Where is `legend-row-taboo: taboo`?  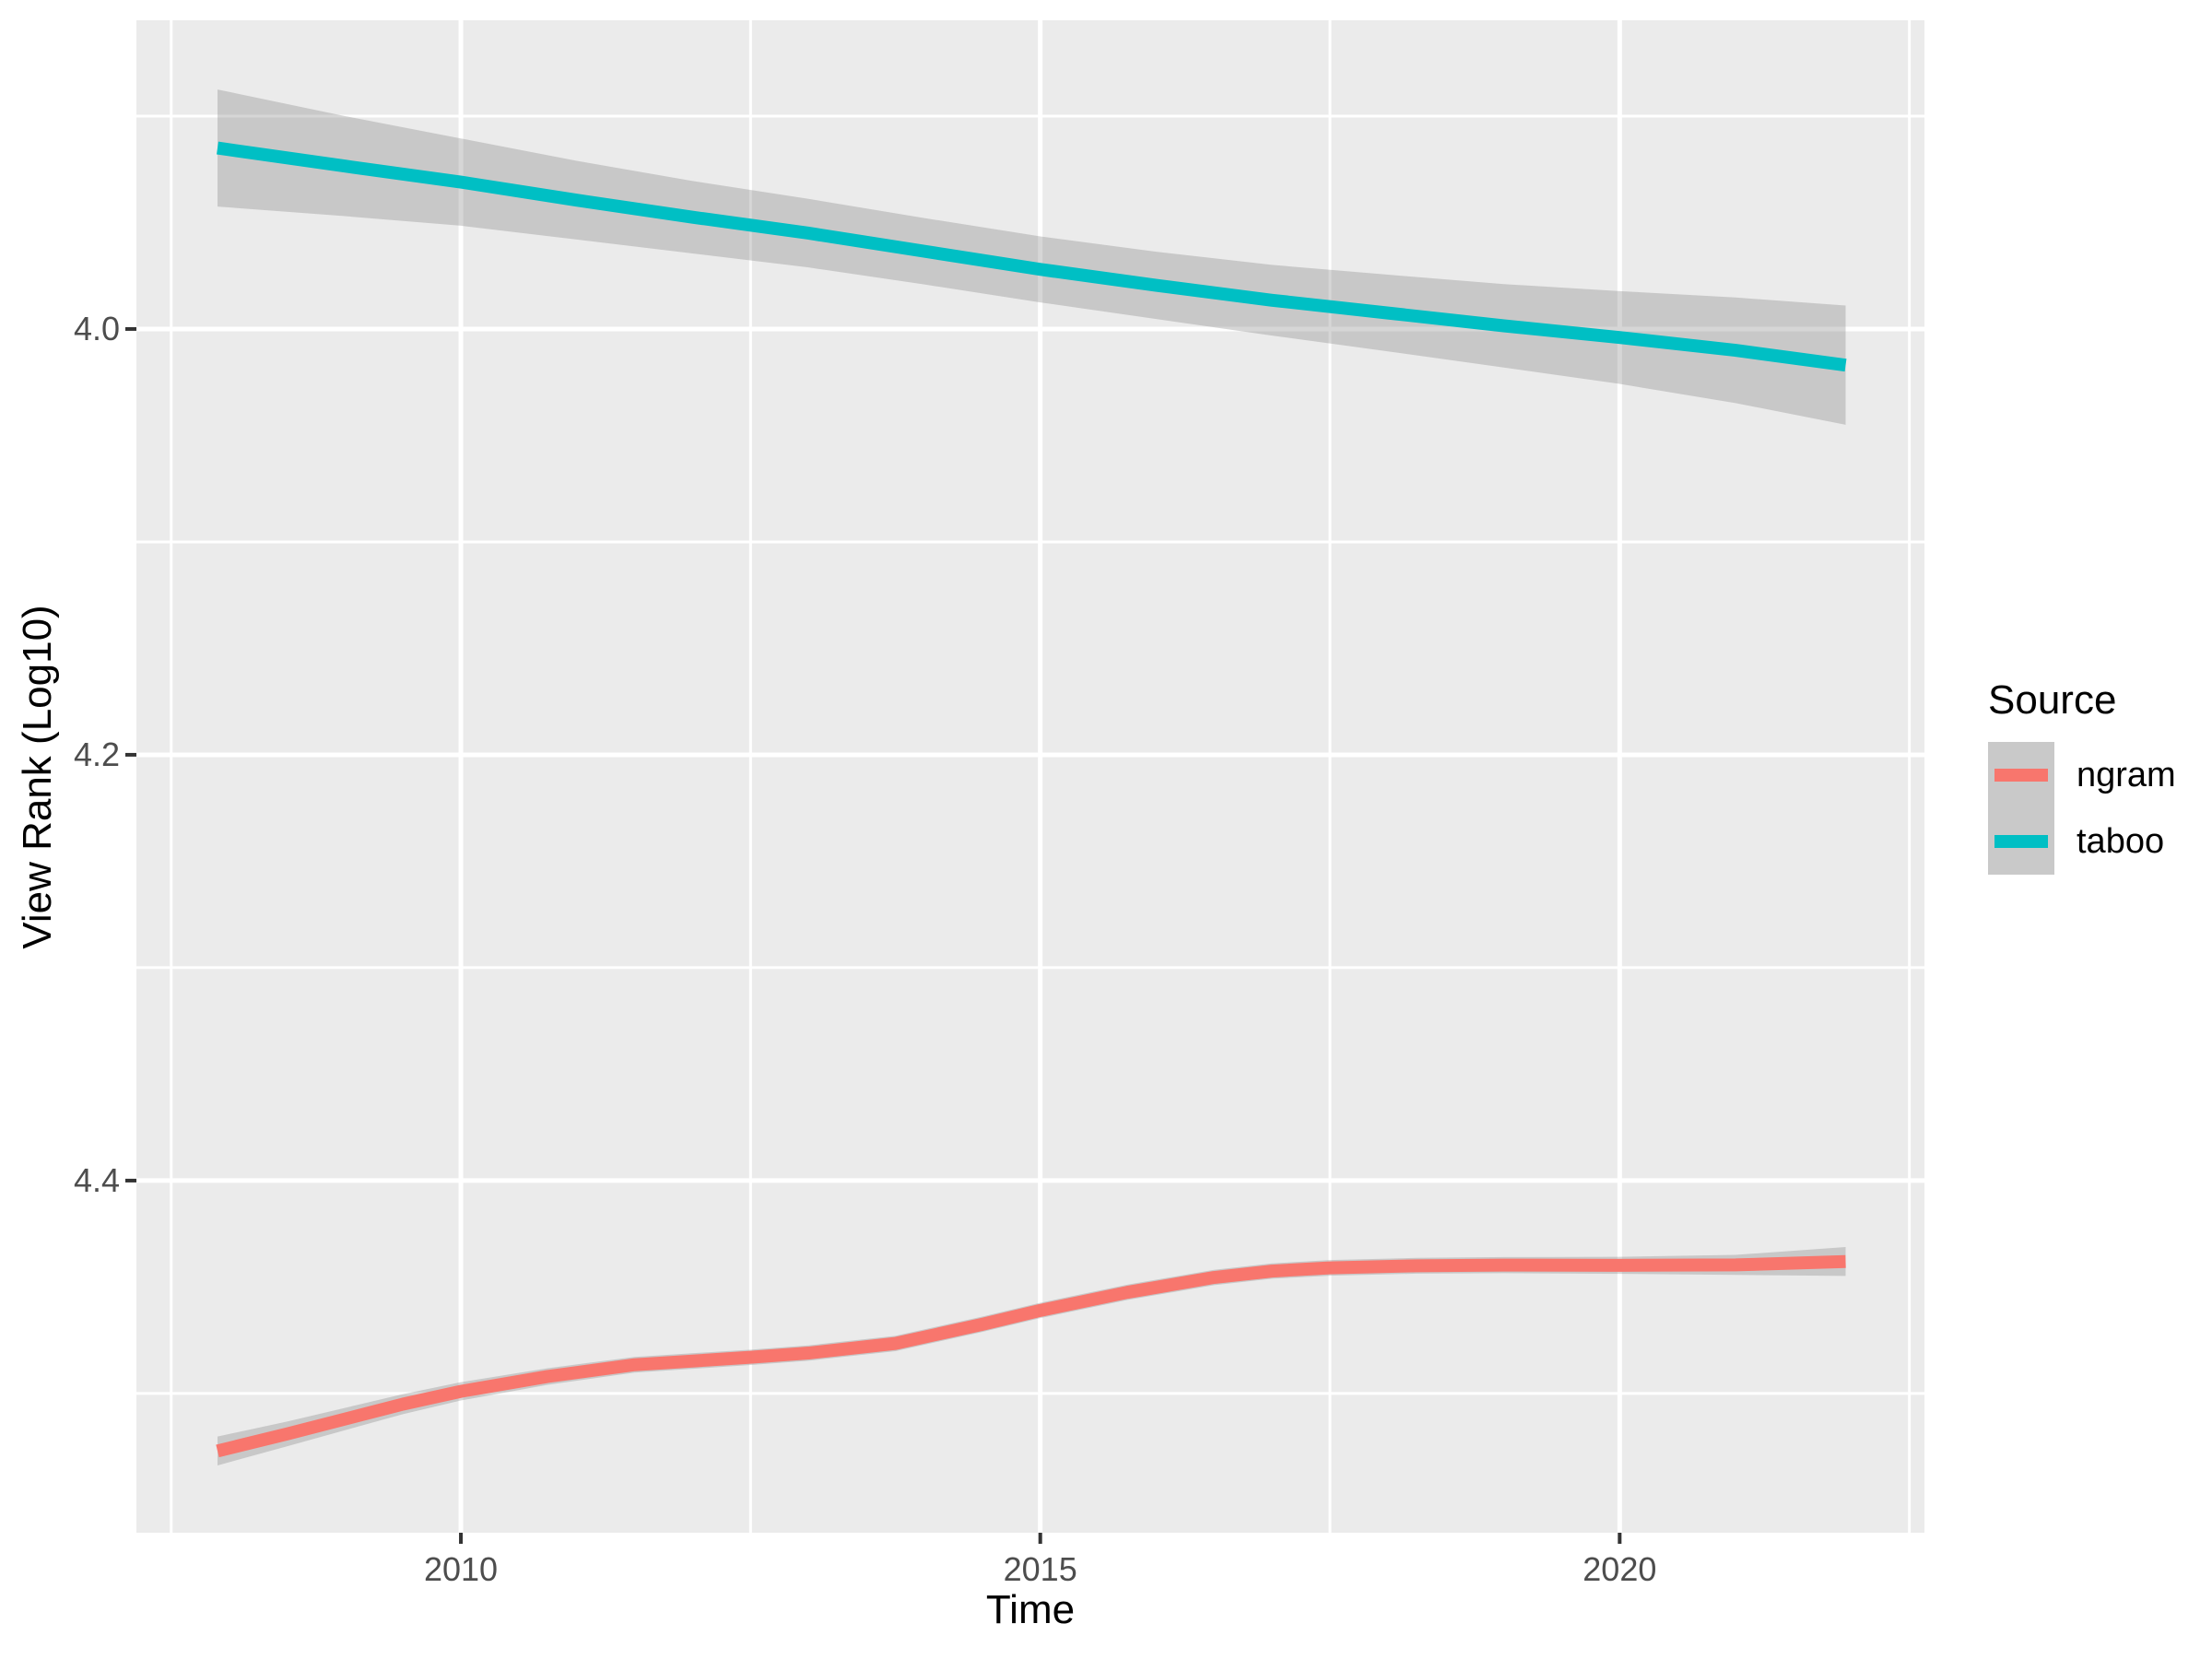
legend-row-taboo: taboo is located at coordinates (2082, 841).